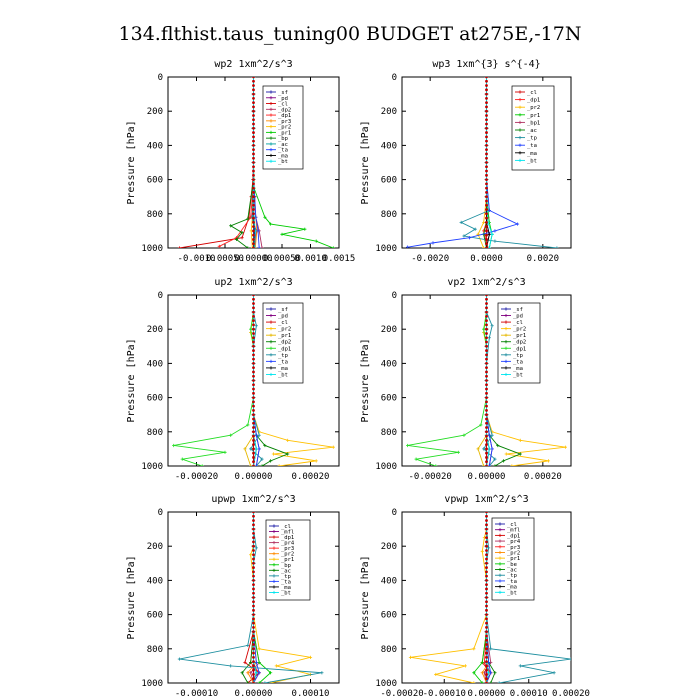 The image size is (700, 700). Describe the element at coordinates (532, 139) in the screenshot. I see `legend-label: _tp` at that location.